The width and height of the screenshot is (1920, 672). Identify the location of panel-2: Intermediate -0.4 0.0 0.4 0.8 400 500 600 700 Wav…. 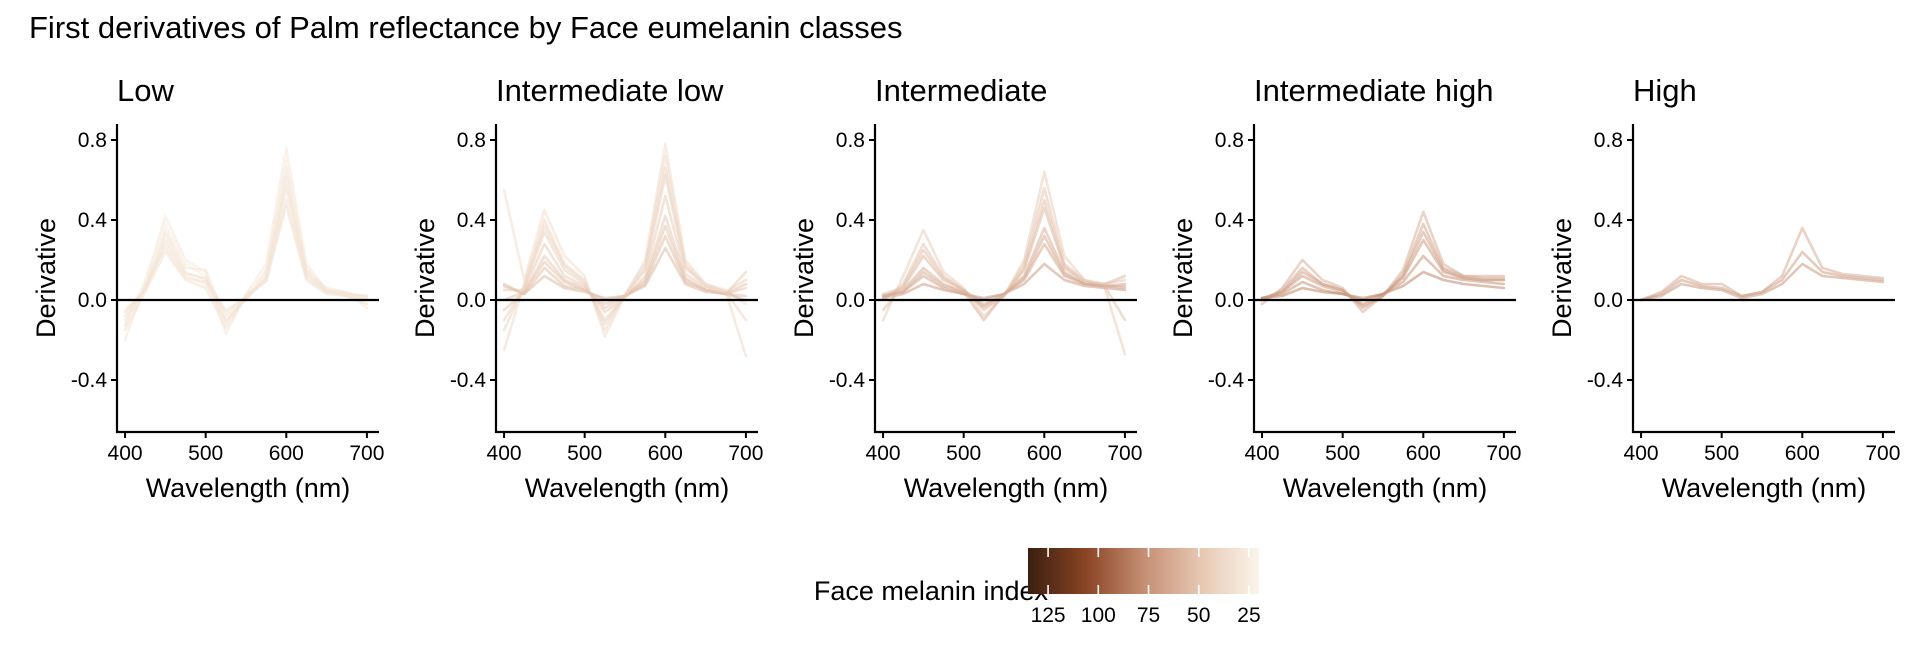
(965, 288).